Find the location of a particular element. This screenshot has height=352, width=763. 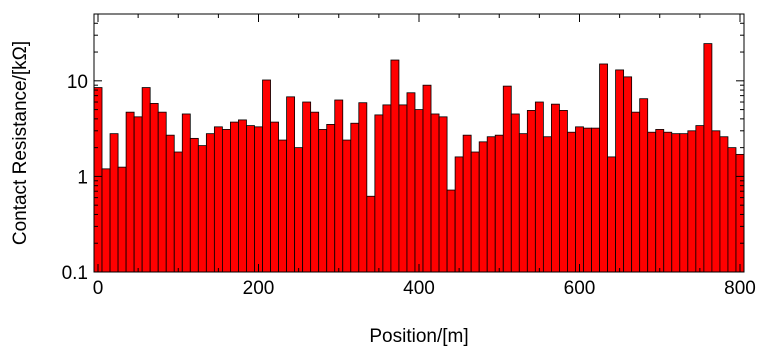

x-tick-label: 600 is located at coordinates (580, 288).